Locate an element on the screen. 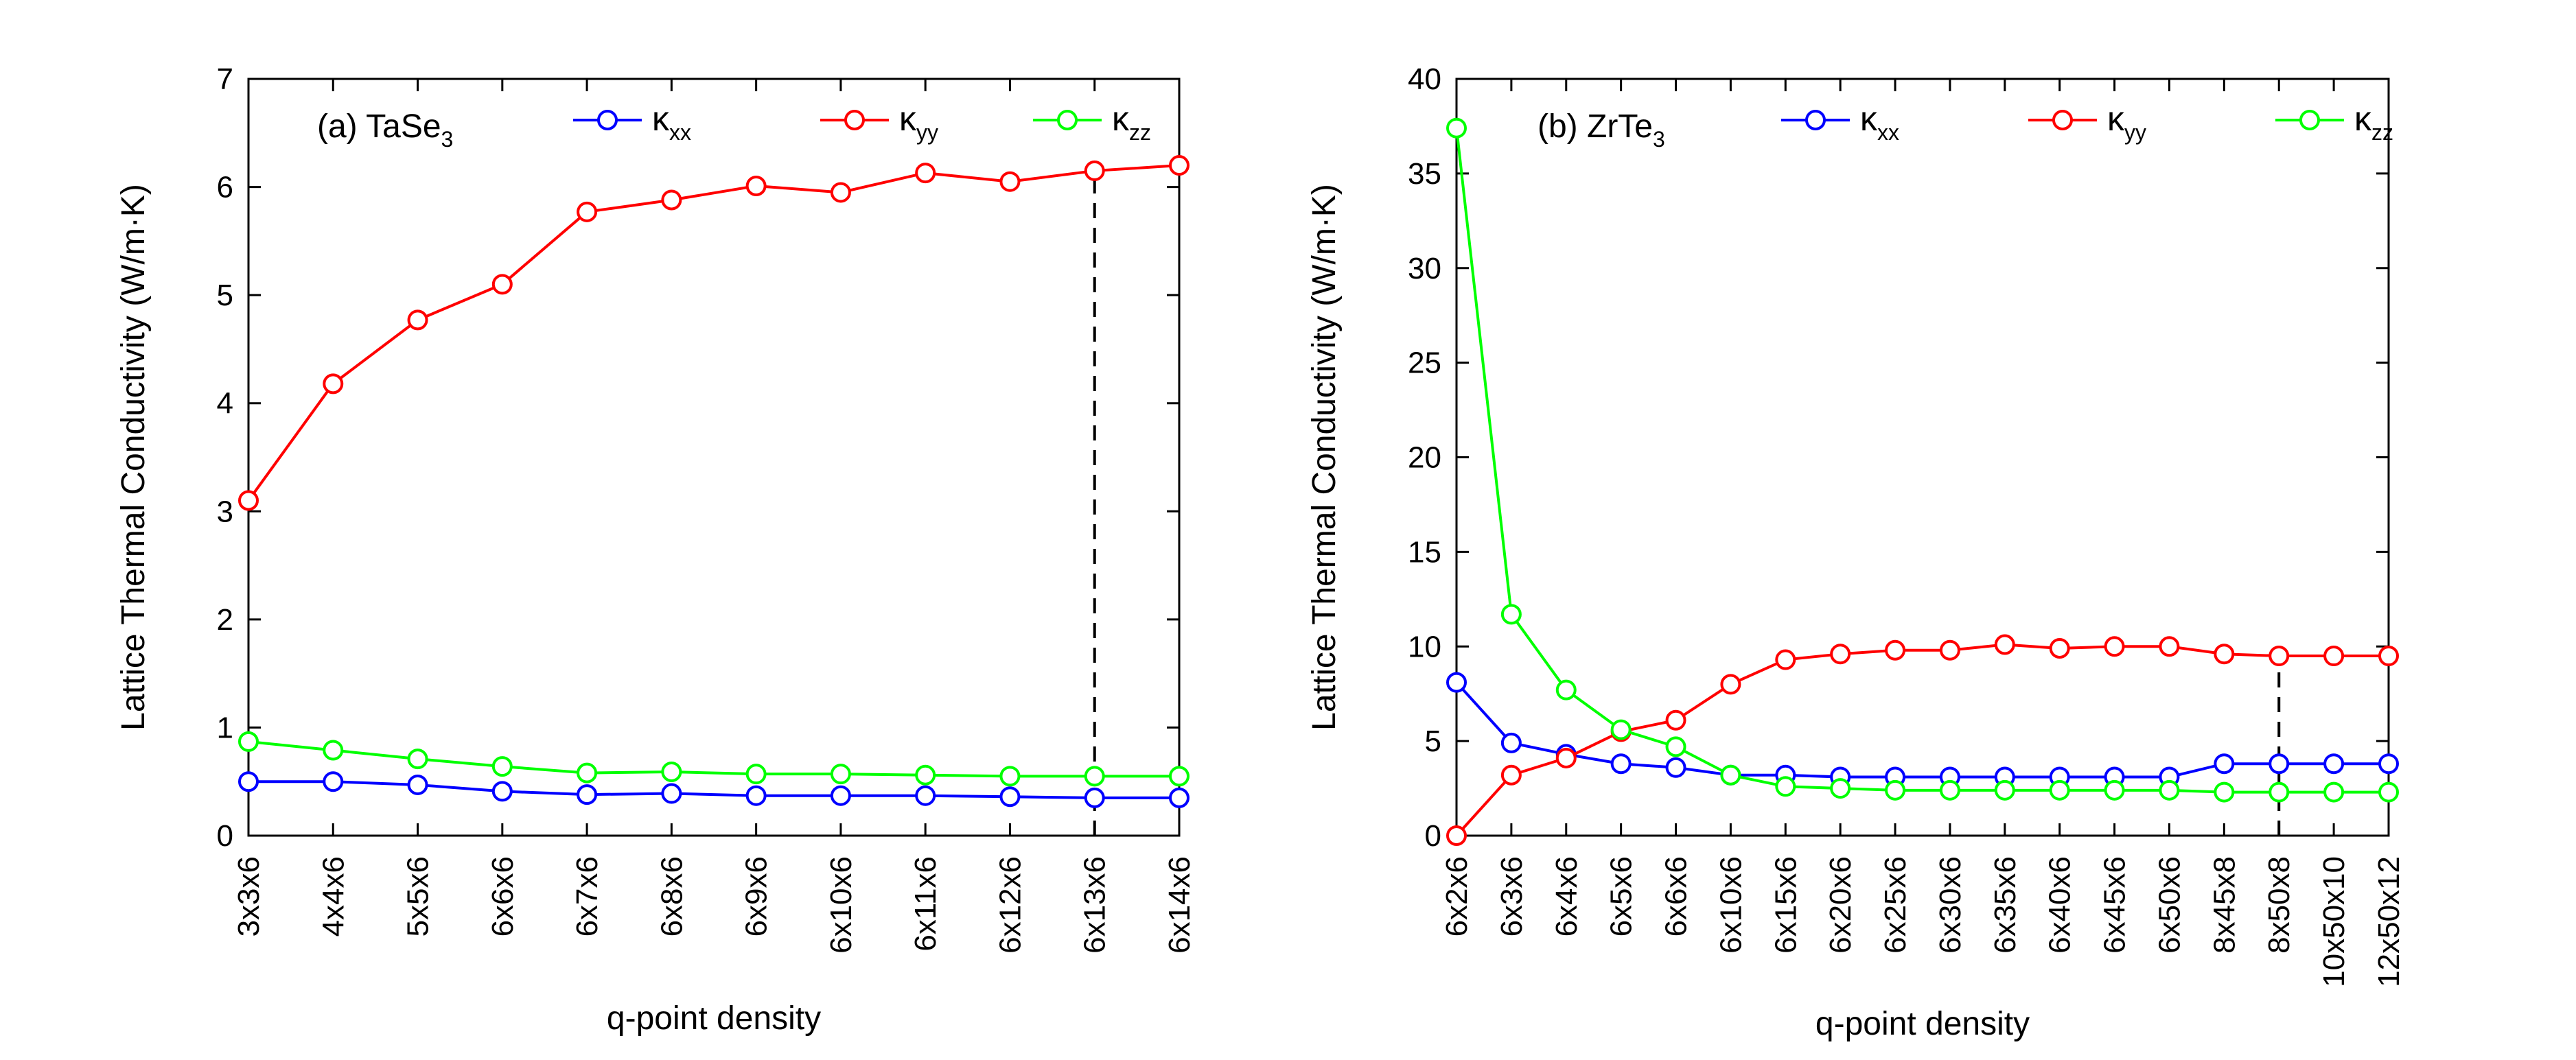  x-tick-label: 6x20x6 is located at coordinates (1840, 905).